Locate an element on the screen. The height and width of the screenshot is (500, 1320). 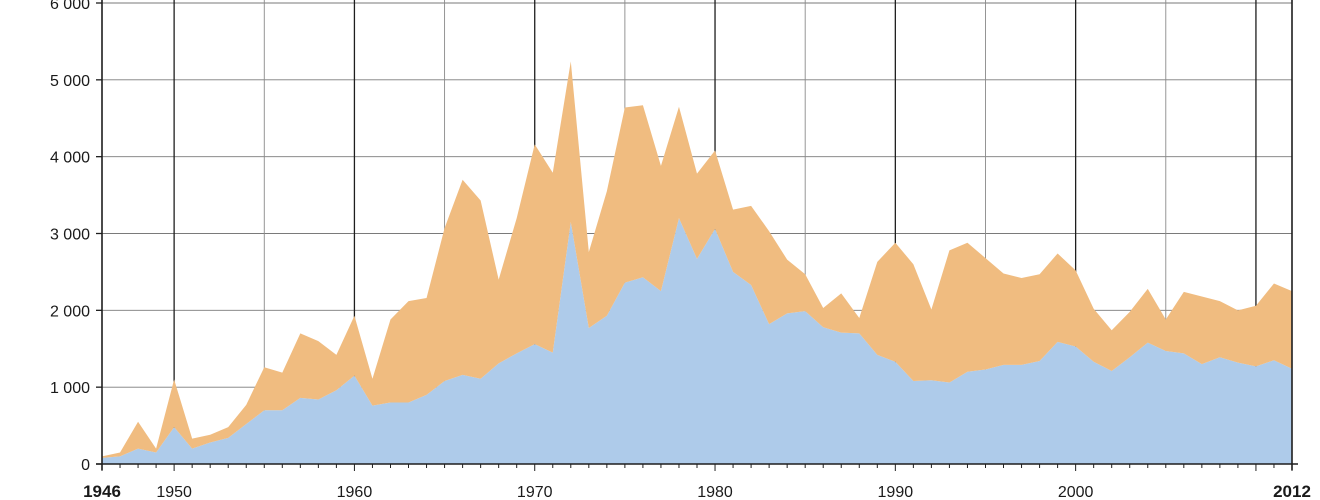
y-tick-label: 5 000 is located at coordinates (70, 81).